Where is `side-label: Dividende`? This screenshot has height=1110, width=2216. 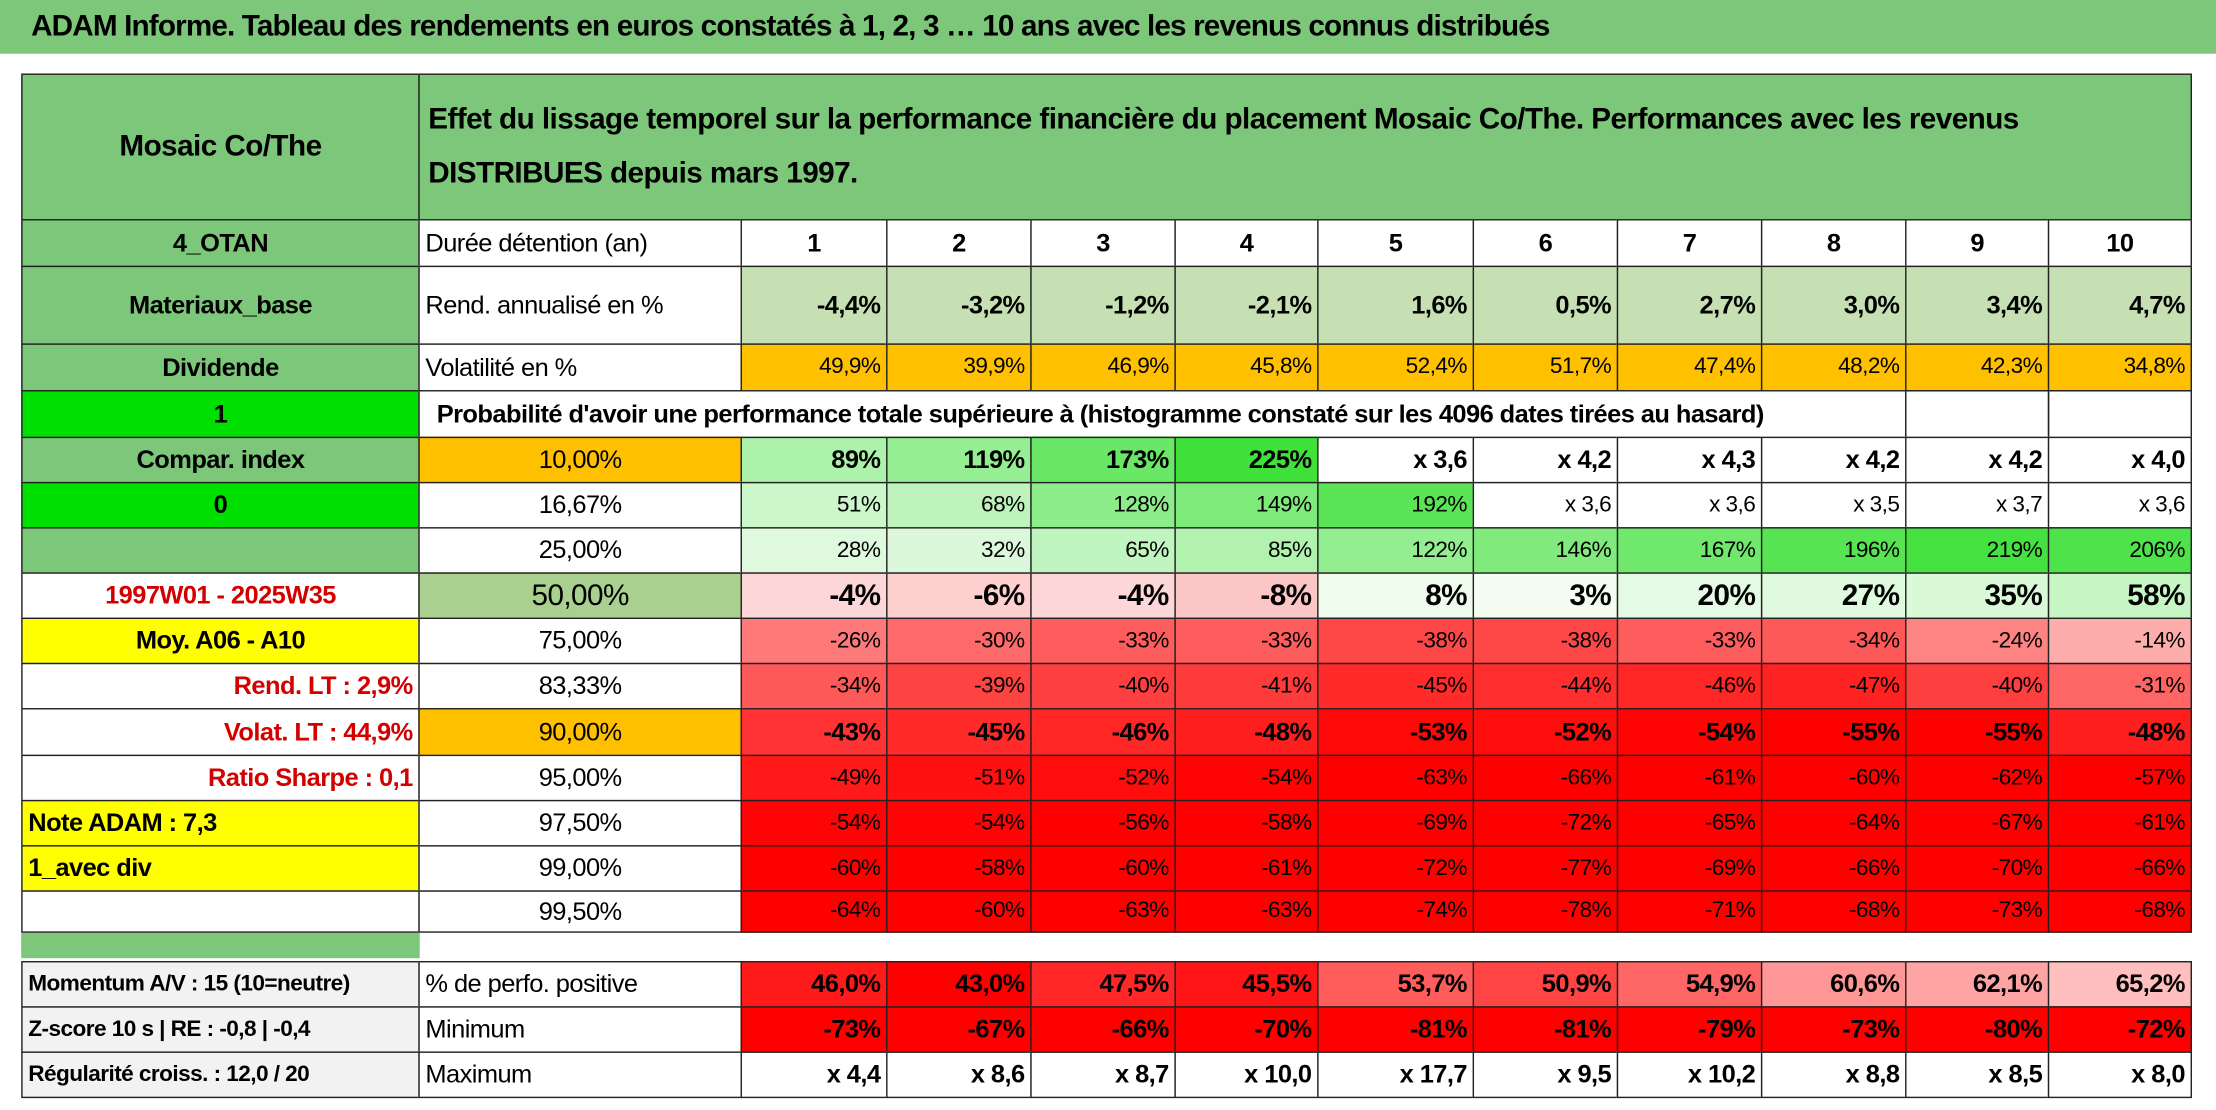
side-label: Dividende is located at coordinates (220, 367).